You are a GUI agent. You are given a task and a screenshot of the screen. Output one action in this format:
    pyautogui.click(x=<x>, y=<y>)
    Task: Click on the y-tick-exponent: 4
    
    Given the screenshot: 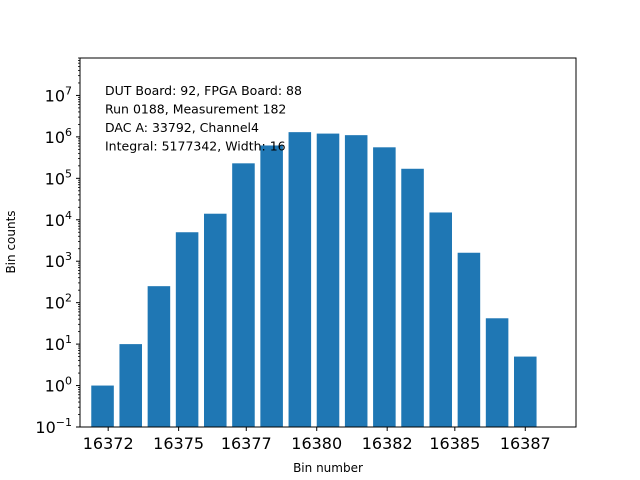 What is the action you would take?
    pyautogui.click(x=68, y=215)
    